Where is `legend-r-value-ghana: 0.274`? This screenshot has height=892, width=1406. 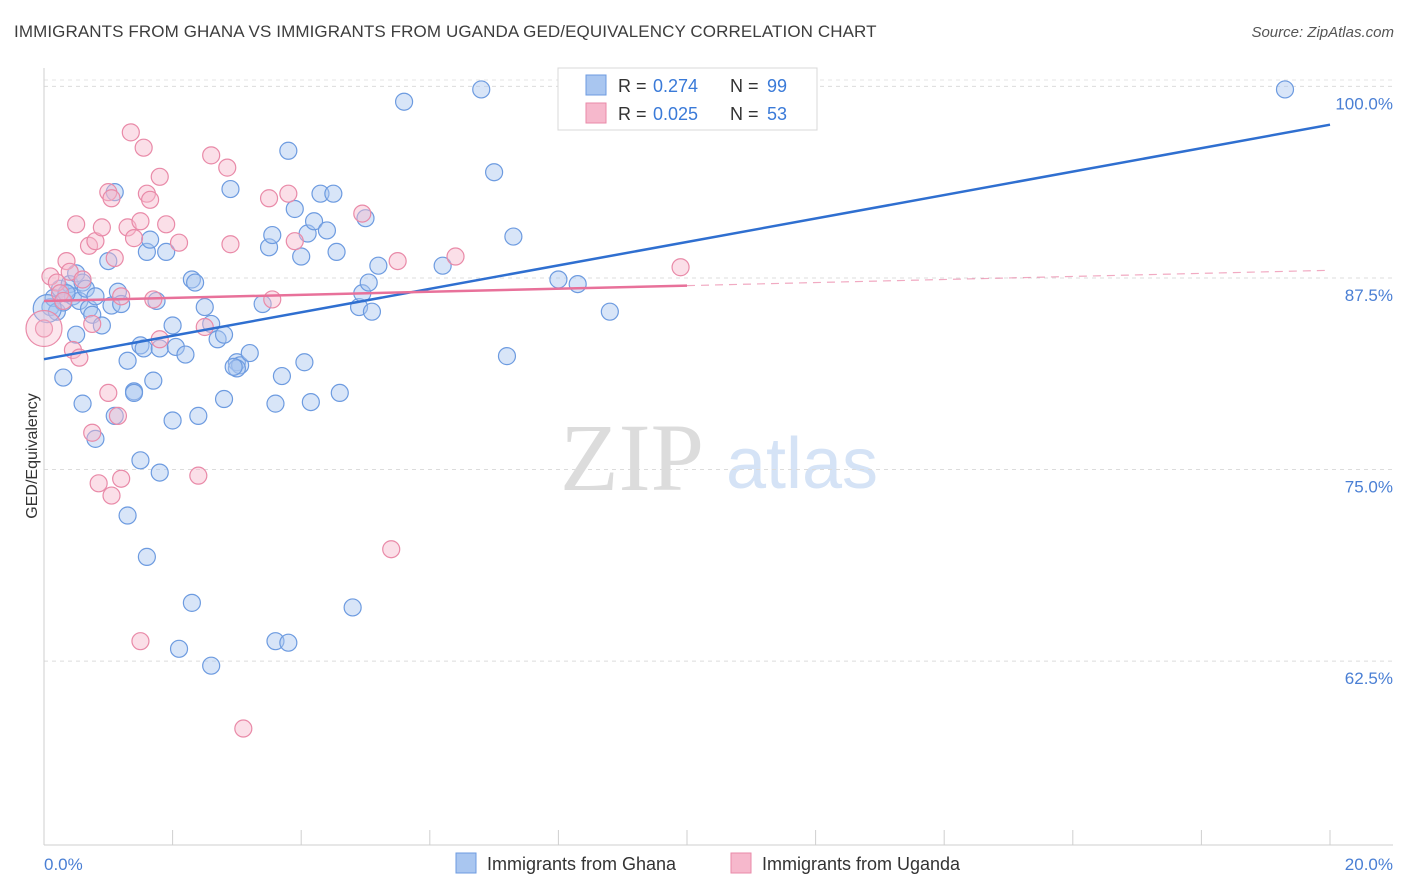
legend-r-value-ghana: 0.274 is located at coordinates (675, 86).